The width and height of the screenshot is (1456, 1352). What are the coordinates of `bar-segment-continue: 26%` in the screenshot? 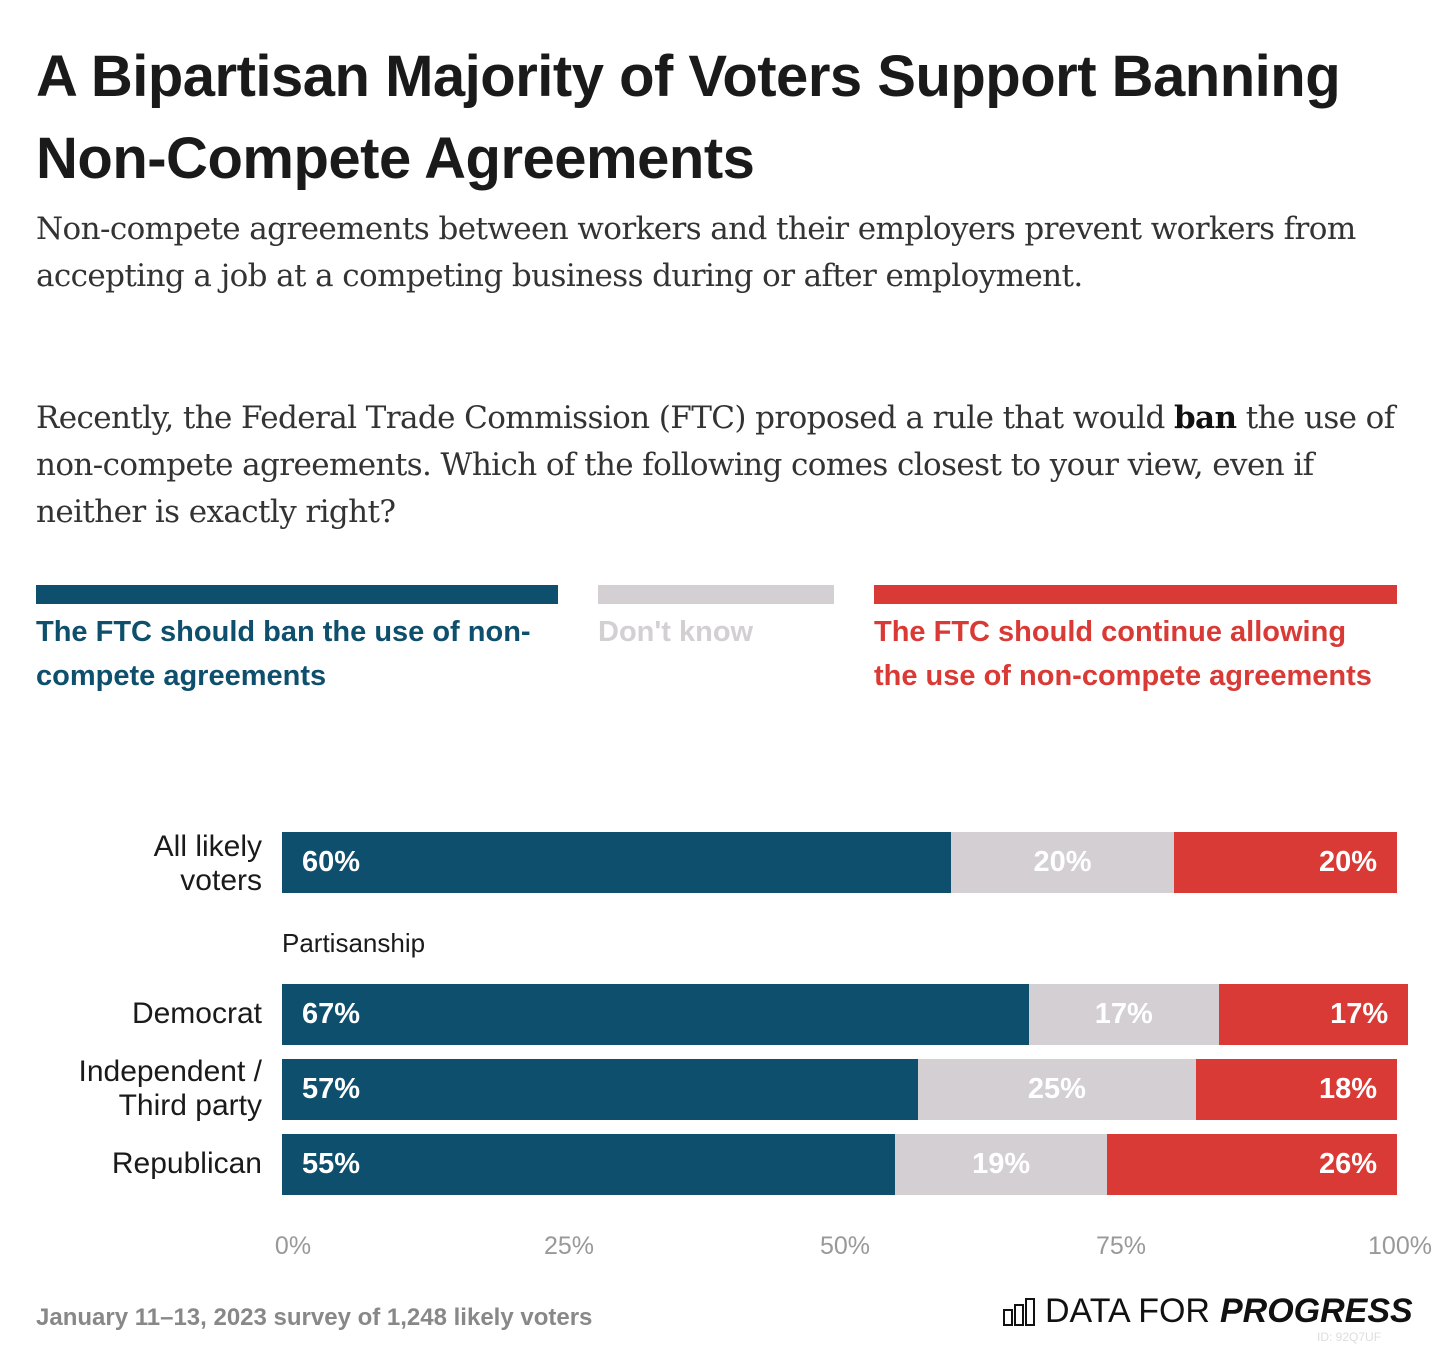 It's located at (1252, 1164).